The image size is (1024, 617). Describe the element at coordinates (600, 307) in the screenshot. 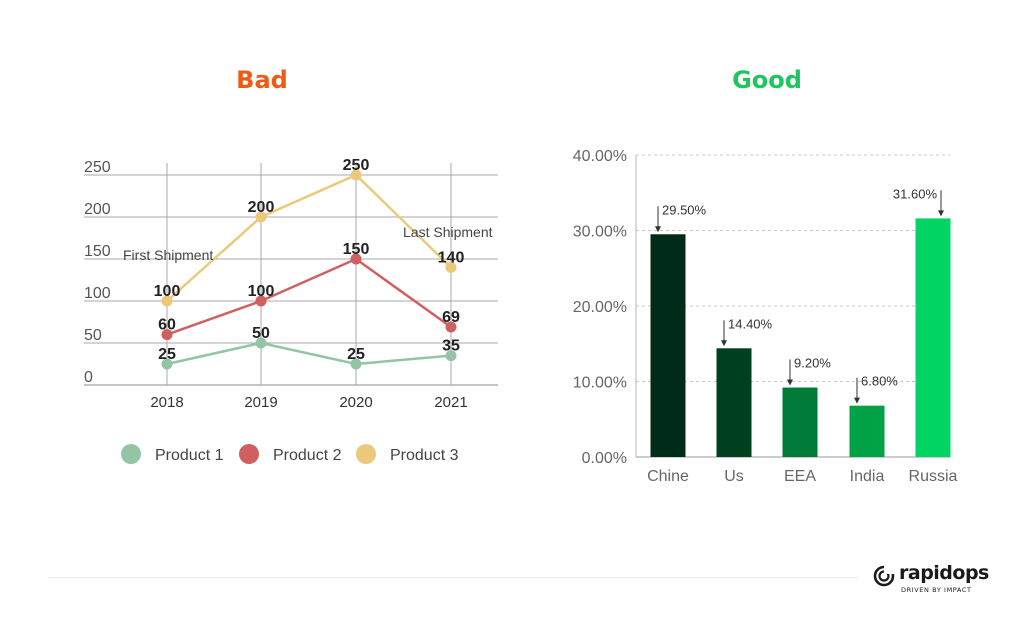

I see `bar-y-tick-label: 20.00%` at that location.